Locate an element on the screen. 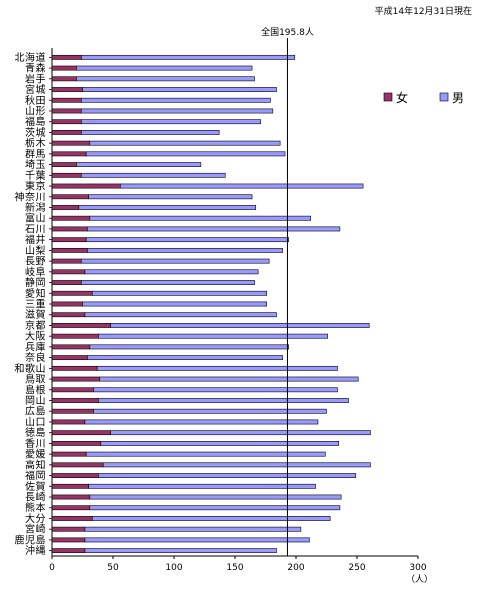 This screenshot has width=480, height=594. date-note: 平成14年12月31日現在 is located at coordinates (423, 12).